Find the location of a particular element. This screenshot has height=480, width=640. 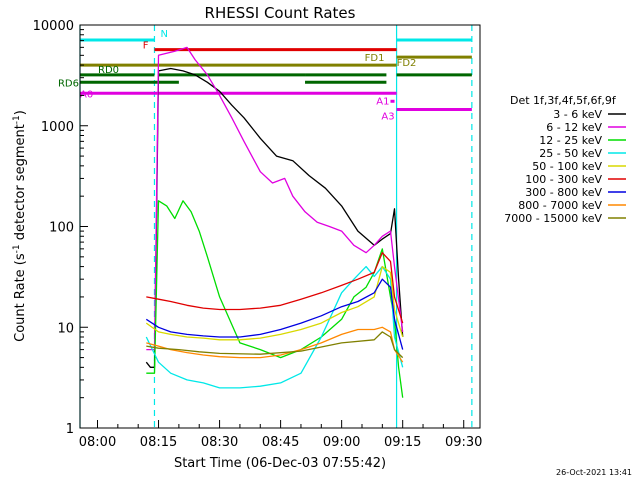

y-tick-label: 1 is located at coordinates (70, 429).